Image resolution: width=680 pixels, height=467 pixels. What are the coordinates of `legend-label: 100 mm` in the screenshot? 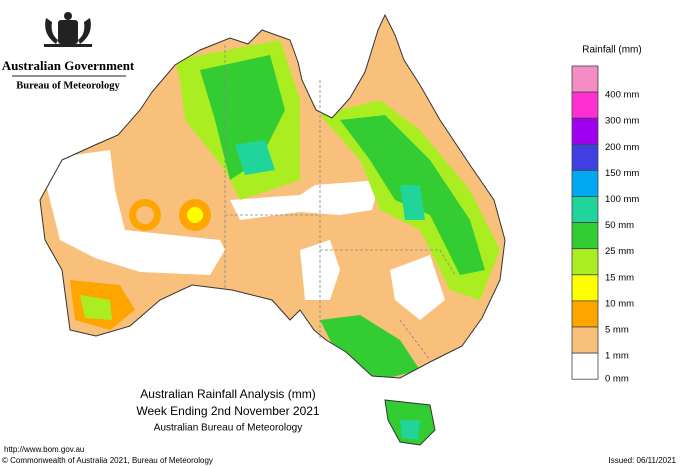 It's located at (622, 199).